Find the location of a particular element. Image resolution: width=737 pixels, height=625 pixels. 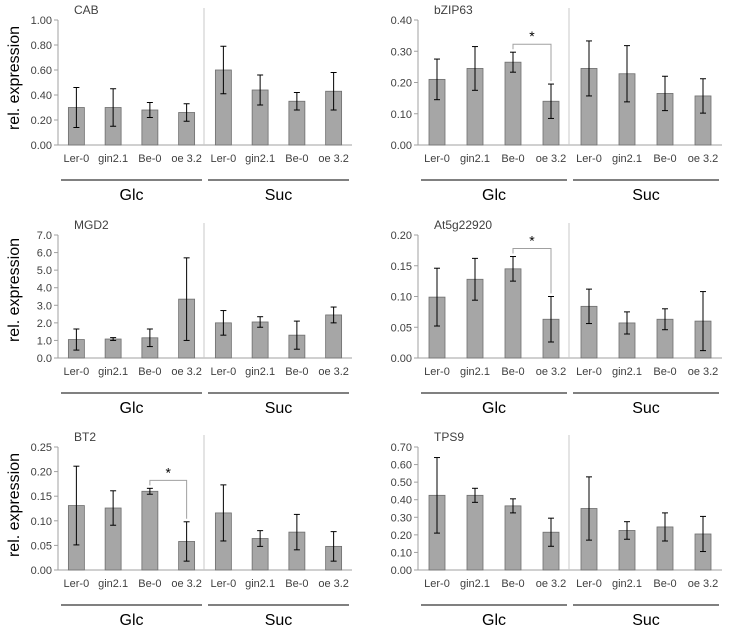

y-tick-label: 1.0 is located at coordinates (44, 341).